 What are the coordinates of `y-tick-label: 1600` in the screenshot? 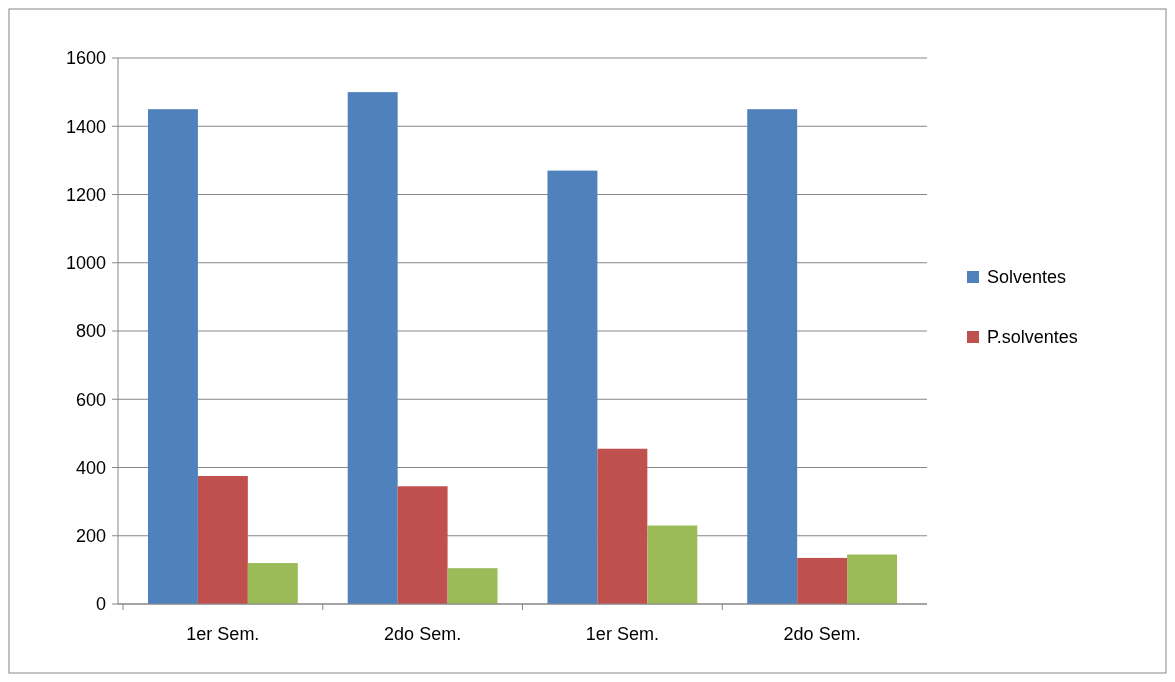 It's located at (85, 58).